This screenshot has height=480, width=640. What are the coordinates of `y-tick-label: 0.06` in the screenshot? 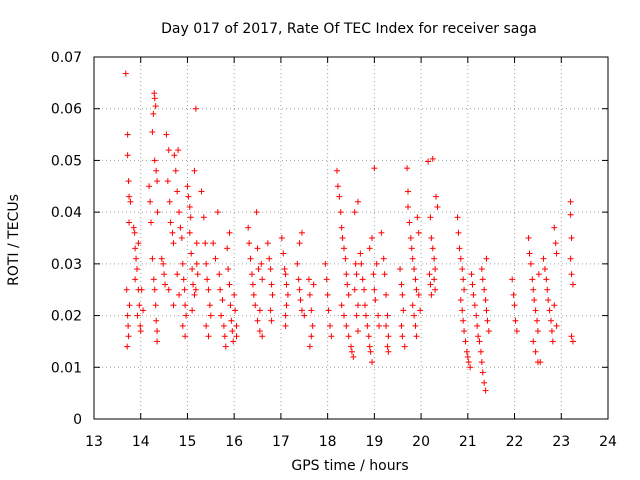 It's located at (66, 110).